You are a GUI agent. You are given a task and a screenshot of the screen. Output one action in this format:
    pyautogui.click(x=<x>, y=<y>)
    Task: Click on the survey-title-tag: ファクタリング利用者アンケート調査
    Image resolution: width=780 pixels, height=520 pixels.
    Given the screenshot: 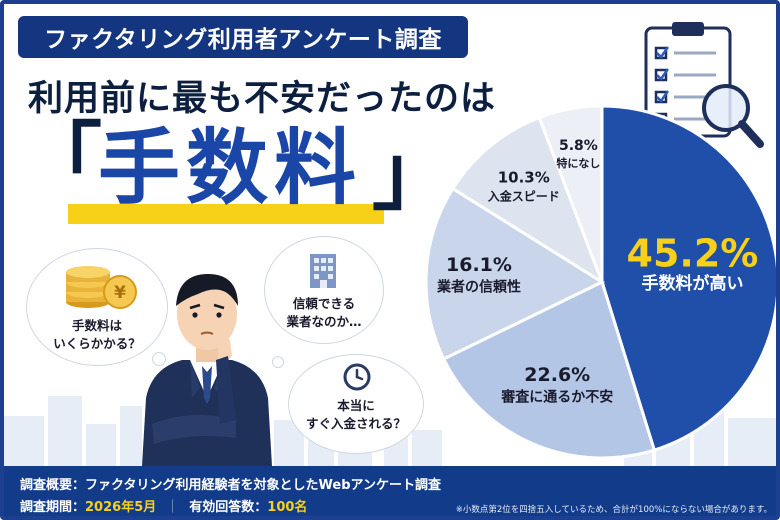 What is the action you would take?
    pyautogui.click(x=243, y=37)
    